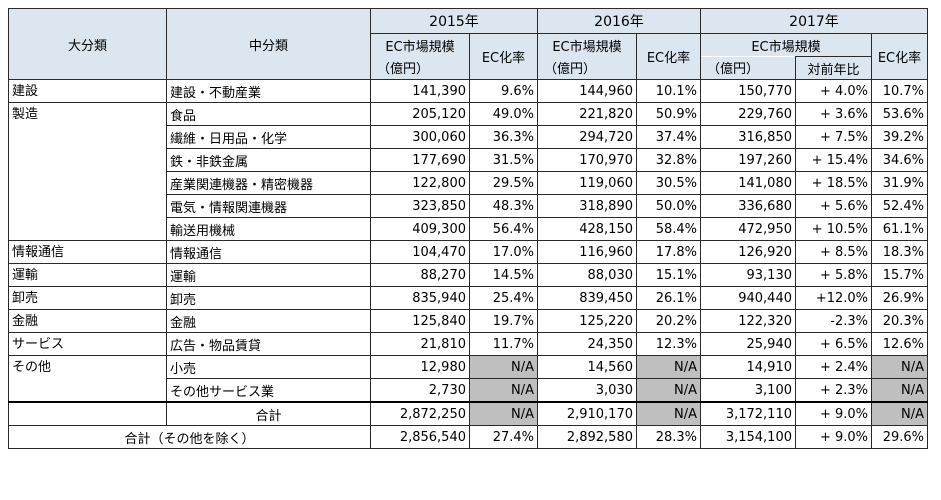 This screenshot has height=500, width=941. Describe the element at coordinates (503, 114) in the screenshot. I see `ec-rate-2015-cell: 49.0%` at that location.